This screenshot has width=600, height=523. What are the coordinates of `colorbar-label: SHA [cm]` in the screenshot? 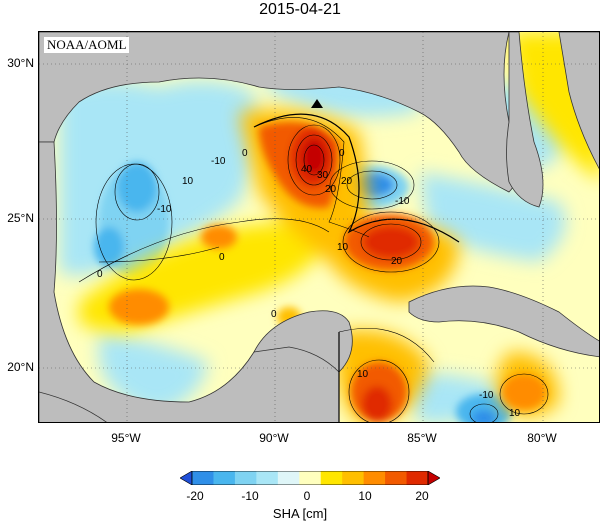 It's located at (300, 513).